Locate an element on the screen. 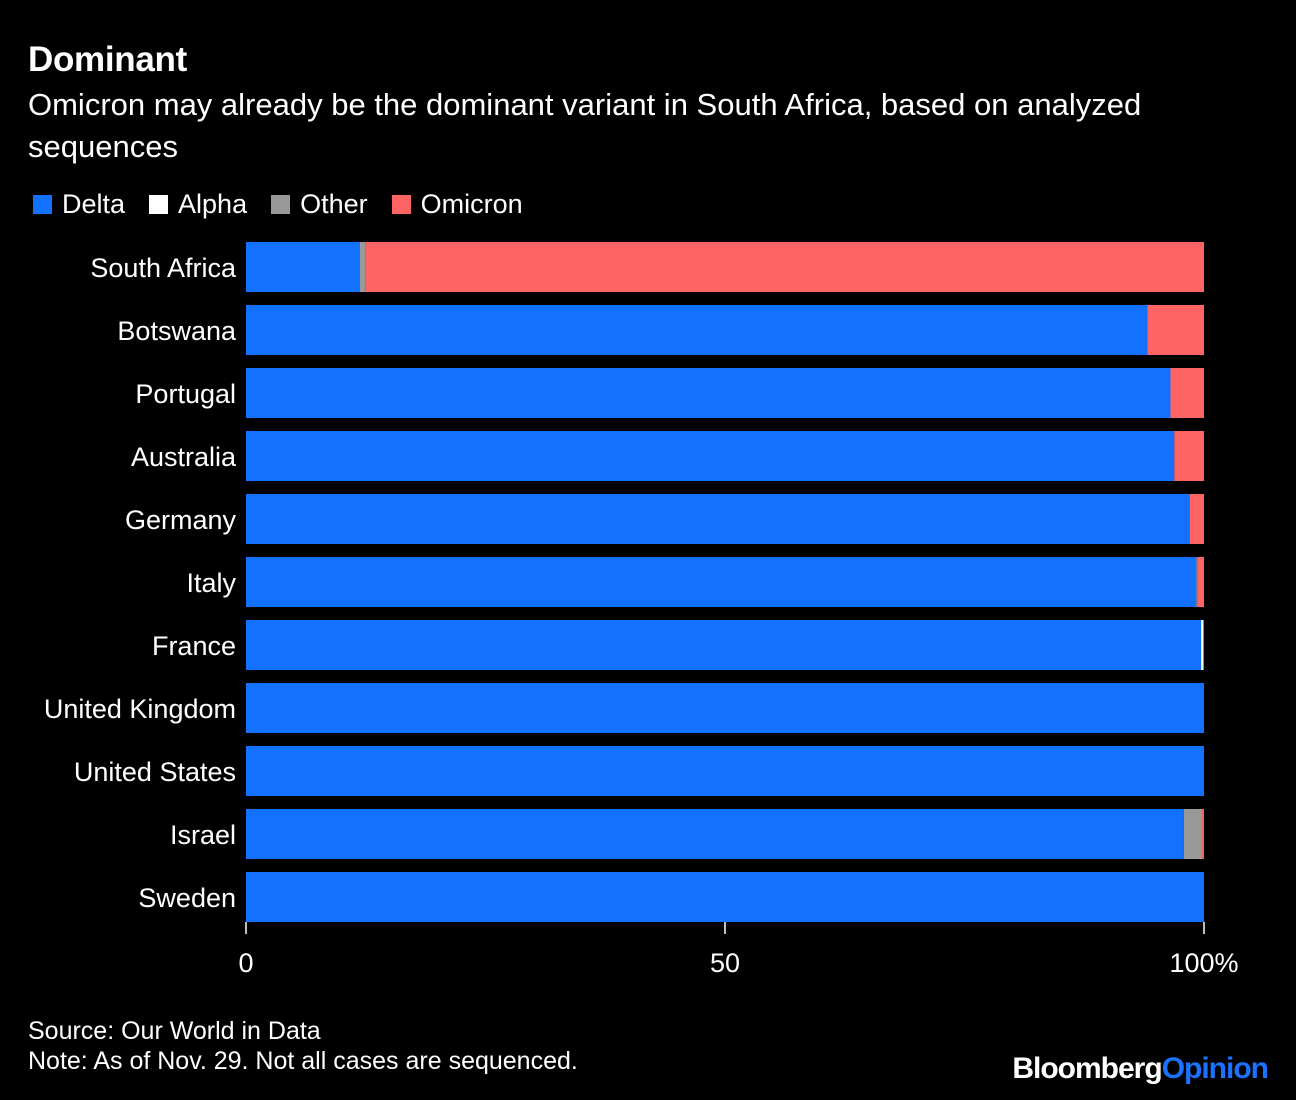 The image size is (1296, 1100). x-tick-label-0: 0 is located at coordinates (245, 963).